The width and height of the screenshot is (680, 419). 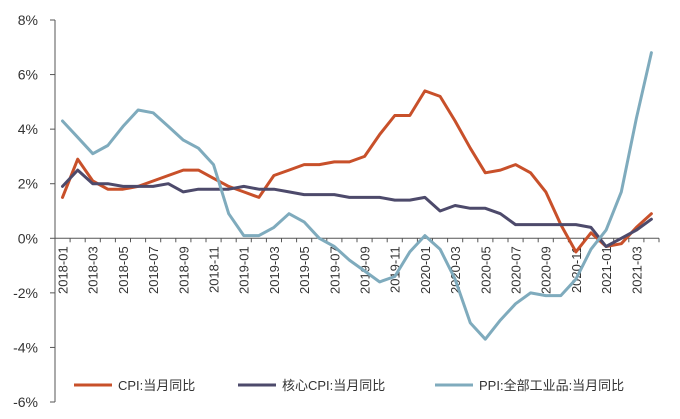 I want to click on x-tick-label: 2018-11, so click(x=214, y=269).